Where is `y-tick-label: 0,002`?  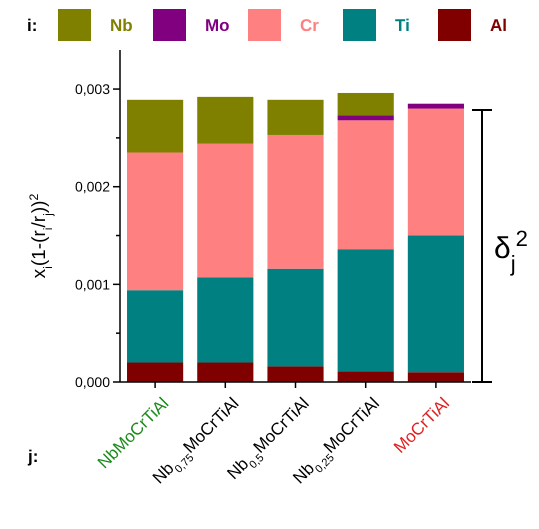 y-tick-label: 0,002 is located at coordinates (92, 186).